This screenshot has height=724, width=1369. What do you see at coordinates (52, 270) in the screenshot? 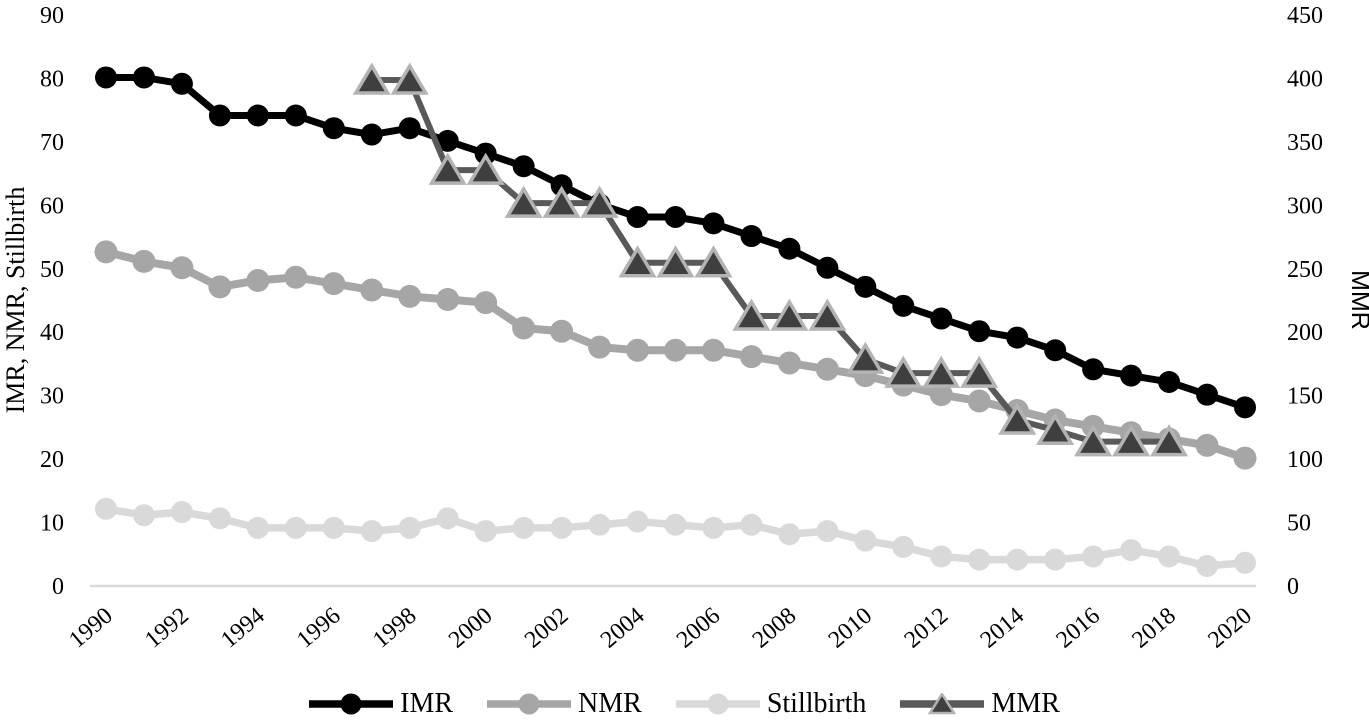
I see `left-axis-tick-label: 50` at bounding box center [52, 270].